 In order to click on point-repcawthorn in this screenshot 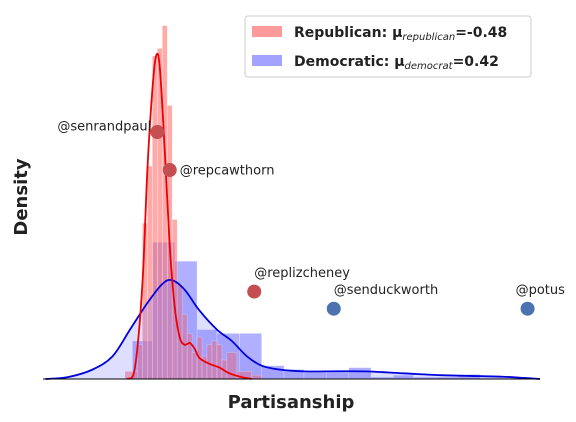, I will do `click(169, 170)`.